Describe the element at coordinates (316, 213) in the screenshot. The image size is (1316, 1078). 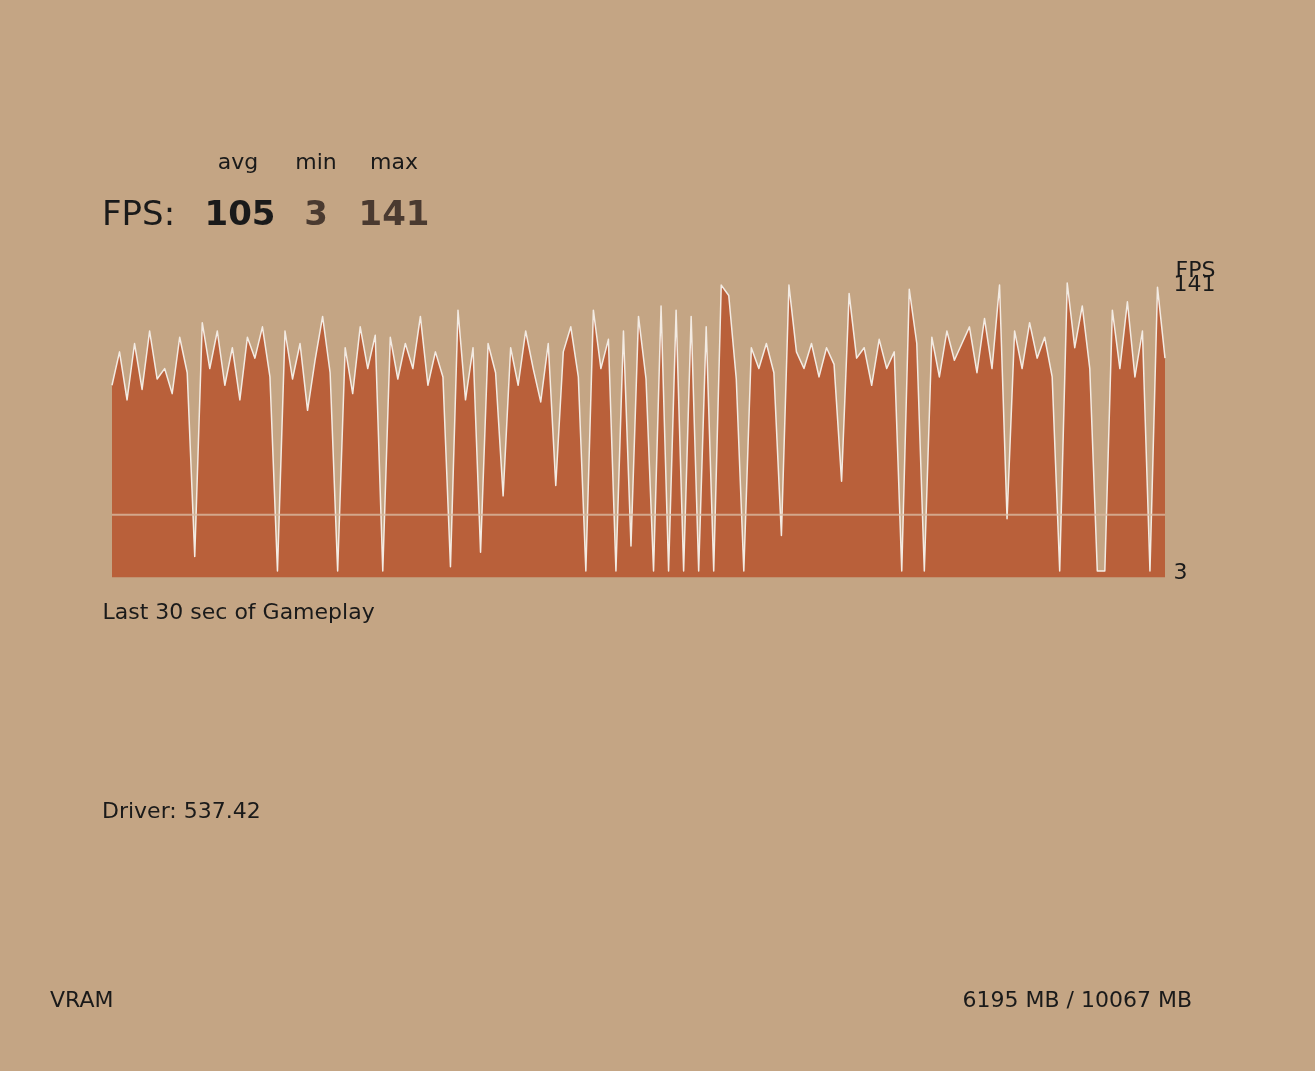
I see `text: 3` at that location.